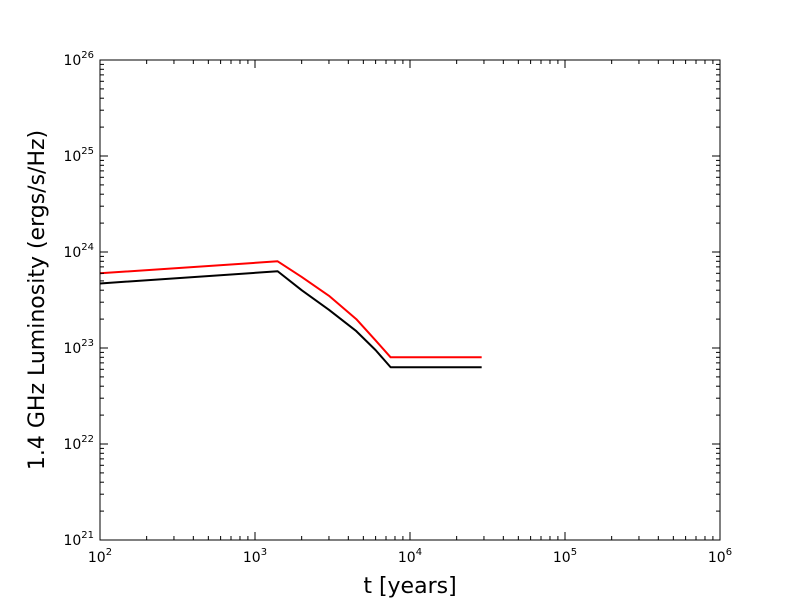 The image size is (800, 600). Describe the element at coordinates (78, 59) in the screenshot. I see `y-tick-label: 1026` at that location.